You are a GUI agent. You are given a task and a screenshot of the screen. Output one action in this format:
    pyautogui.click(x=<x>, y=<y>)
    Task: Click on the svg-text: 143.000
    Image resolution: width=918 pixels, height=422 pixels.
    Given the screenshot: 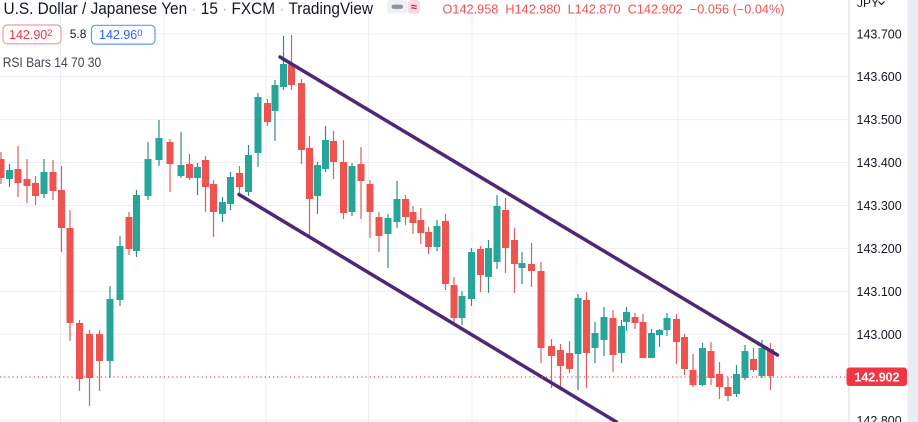 What is the action you would take?
    pyautogui.click(x=879, y=335)
    